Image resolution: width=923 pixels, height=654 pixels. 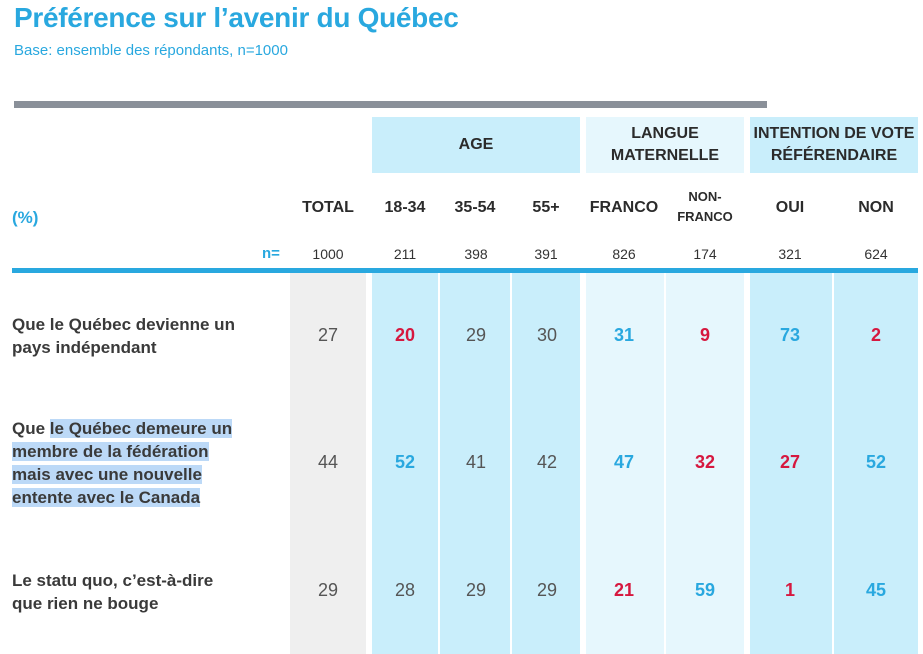 I want to click on group-header-intention: INTENTION DE VOTE RÉFÉRENDAIRE, so click(x=834, y=145).